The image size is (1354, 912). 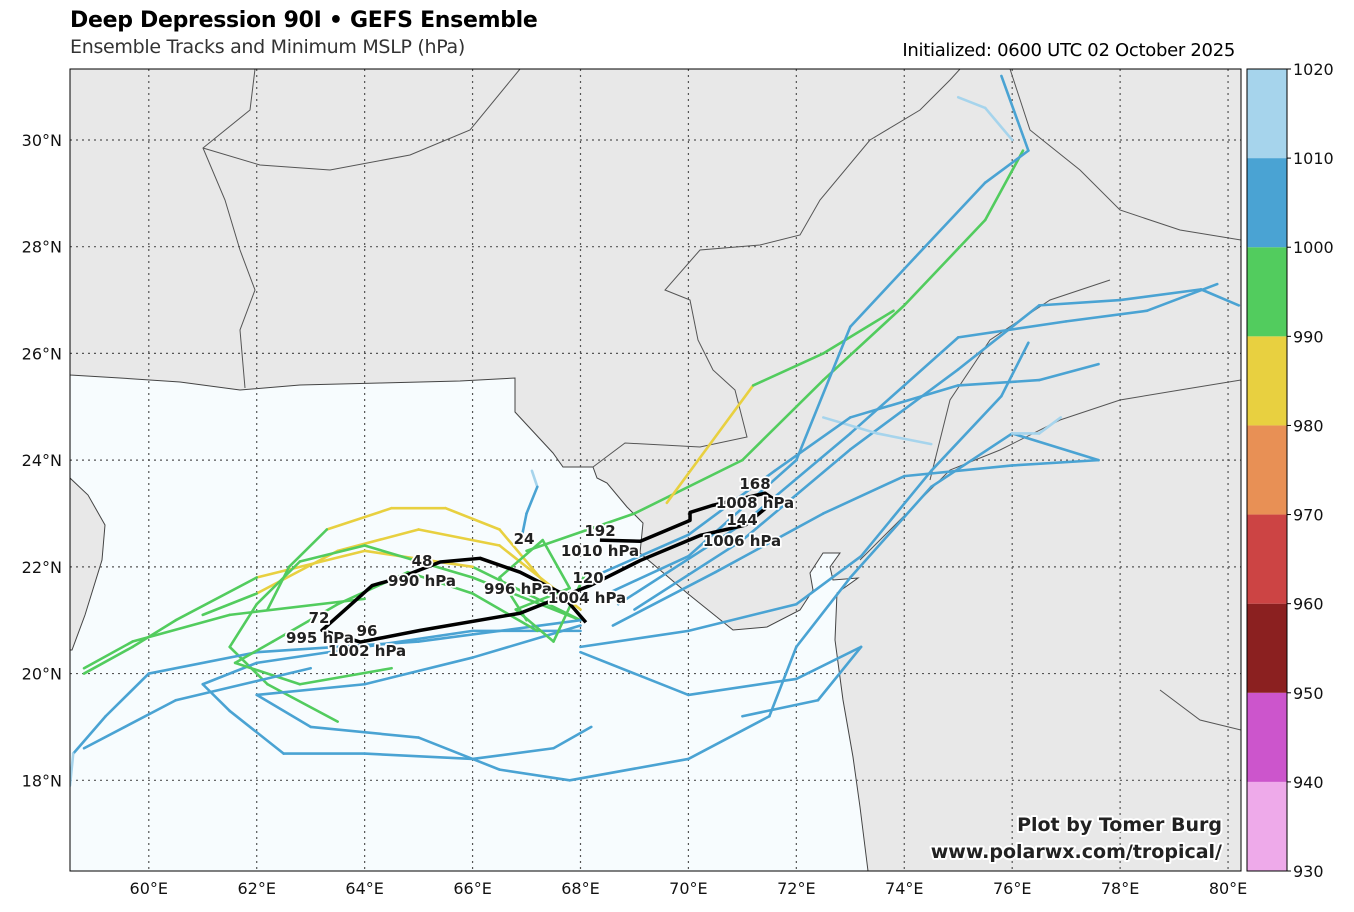 I want to click on colorbar-tick-label: 990, so click(x=1308, y=336).